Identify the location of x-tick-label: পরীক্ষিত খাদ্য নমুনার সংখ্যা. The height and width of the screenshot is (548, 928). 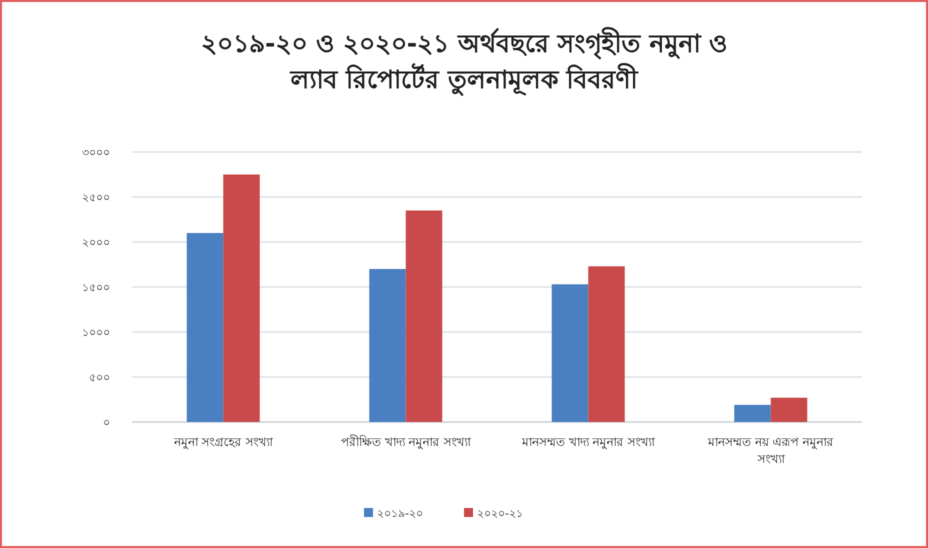
(406, 442).